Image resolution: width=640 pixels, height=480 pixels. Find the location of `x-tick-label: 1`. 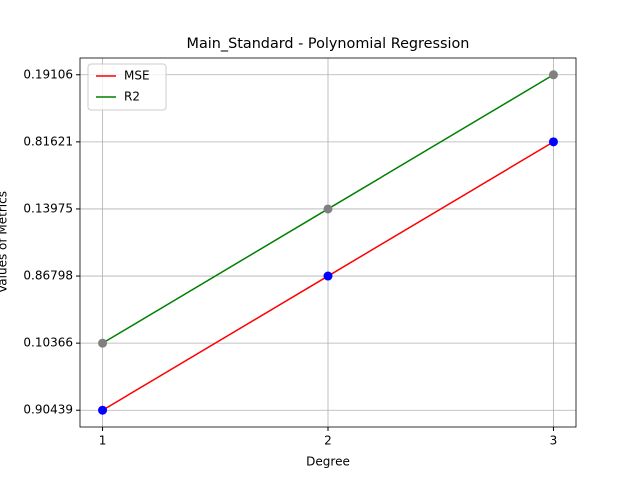

x-tick-label: 1 is located at coordinates (103, 441).